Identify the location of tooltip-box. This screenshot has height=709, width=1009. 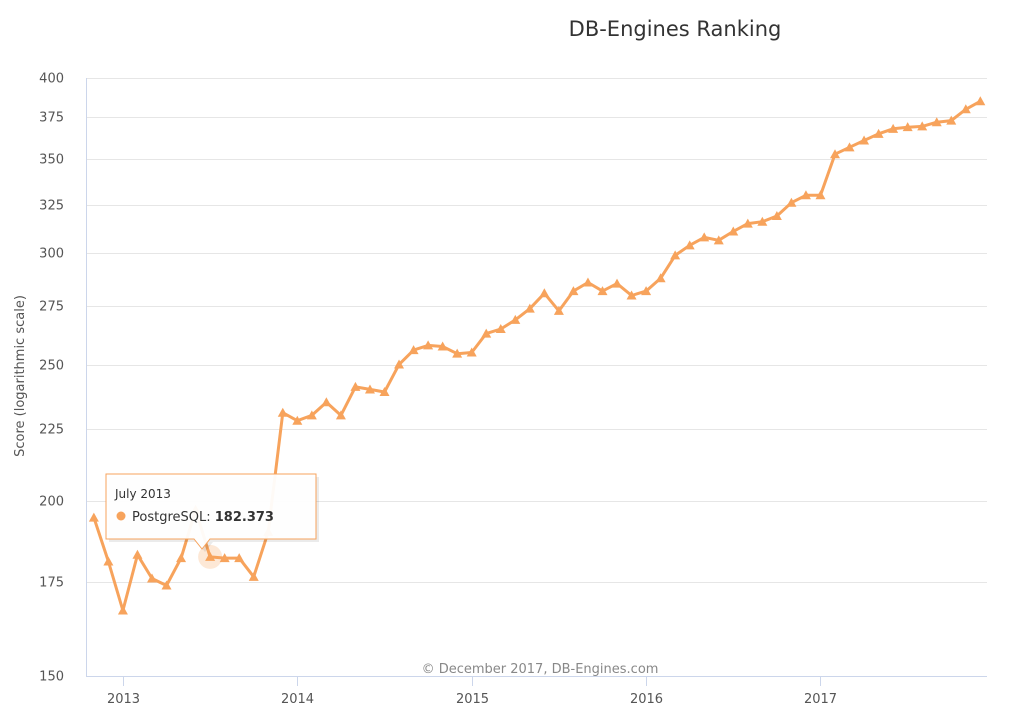
(211, 511).